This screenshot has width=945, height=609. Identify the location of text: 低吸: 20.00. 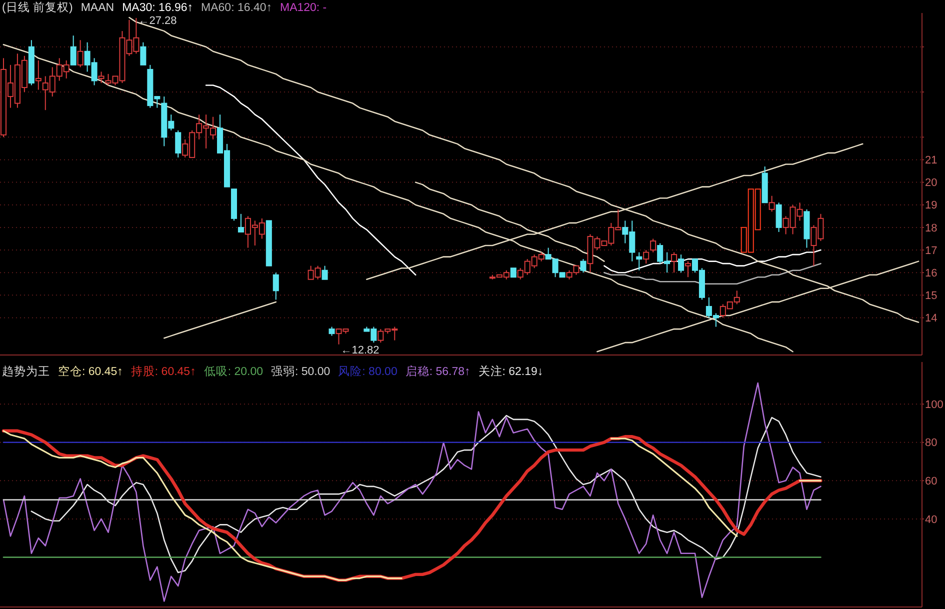
(234, 371).